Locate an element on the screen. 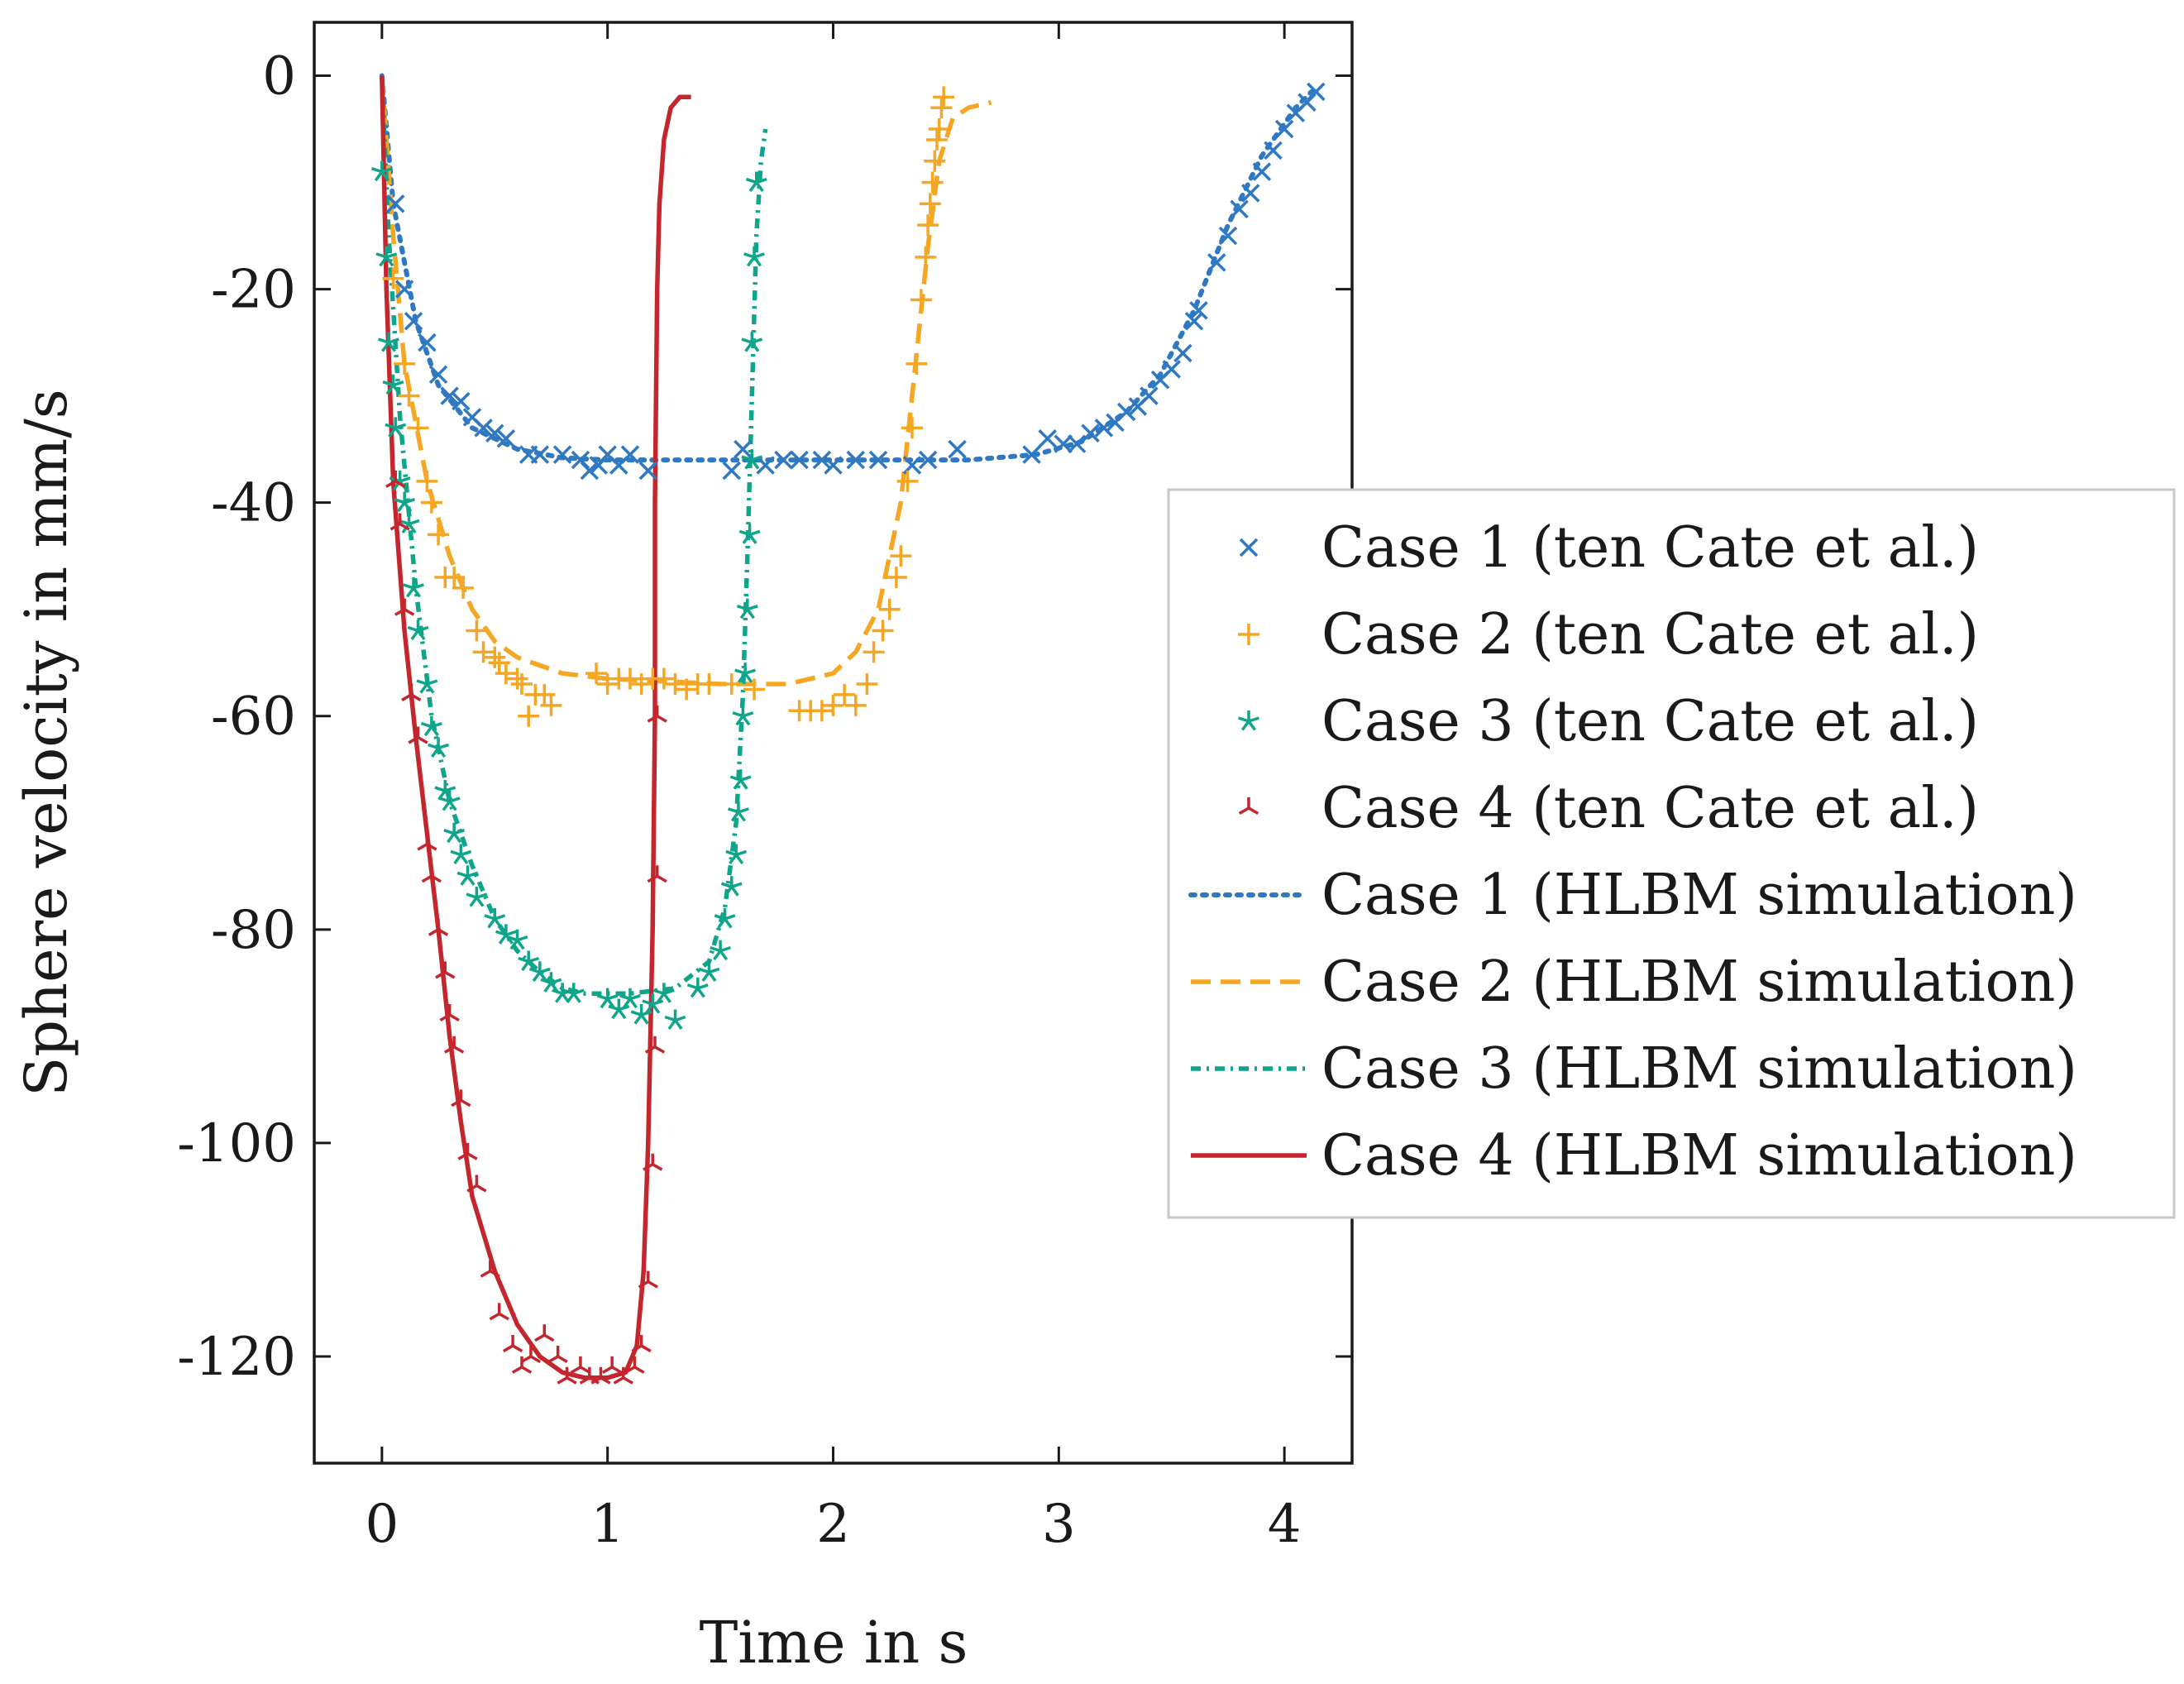 The image size is (2184, 1684). x-tick-label: 3 is located at coordinates (1059, 1524).